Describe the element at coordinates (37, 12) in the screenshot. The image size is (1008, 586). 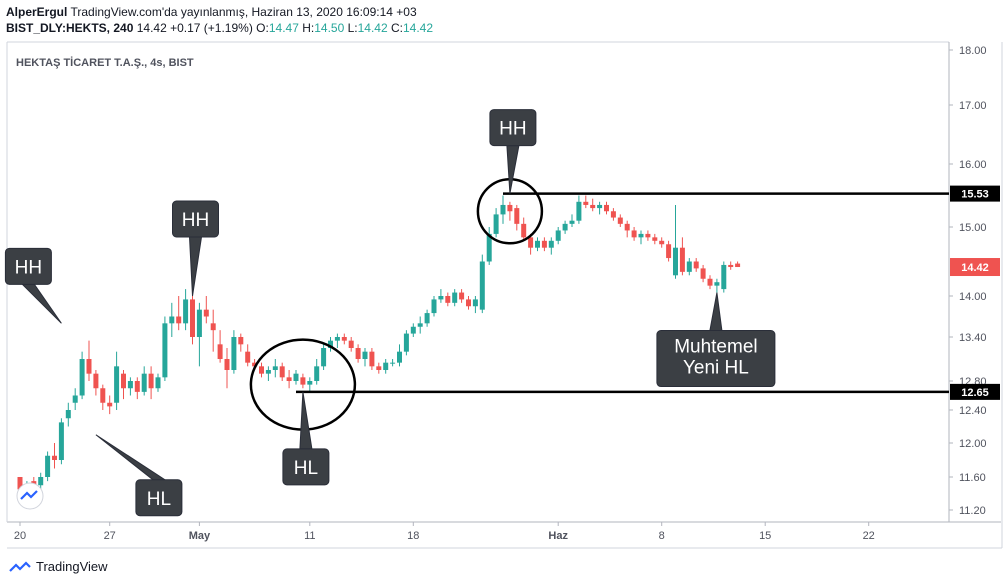
I see `author-name: AlperErgul` at that location.